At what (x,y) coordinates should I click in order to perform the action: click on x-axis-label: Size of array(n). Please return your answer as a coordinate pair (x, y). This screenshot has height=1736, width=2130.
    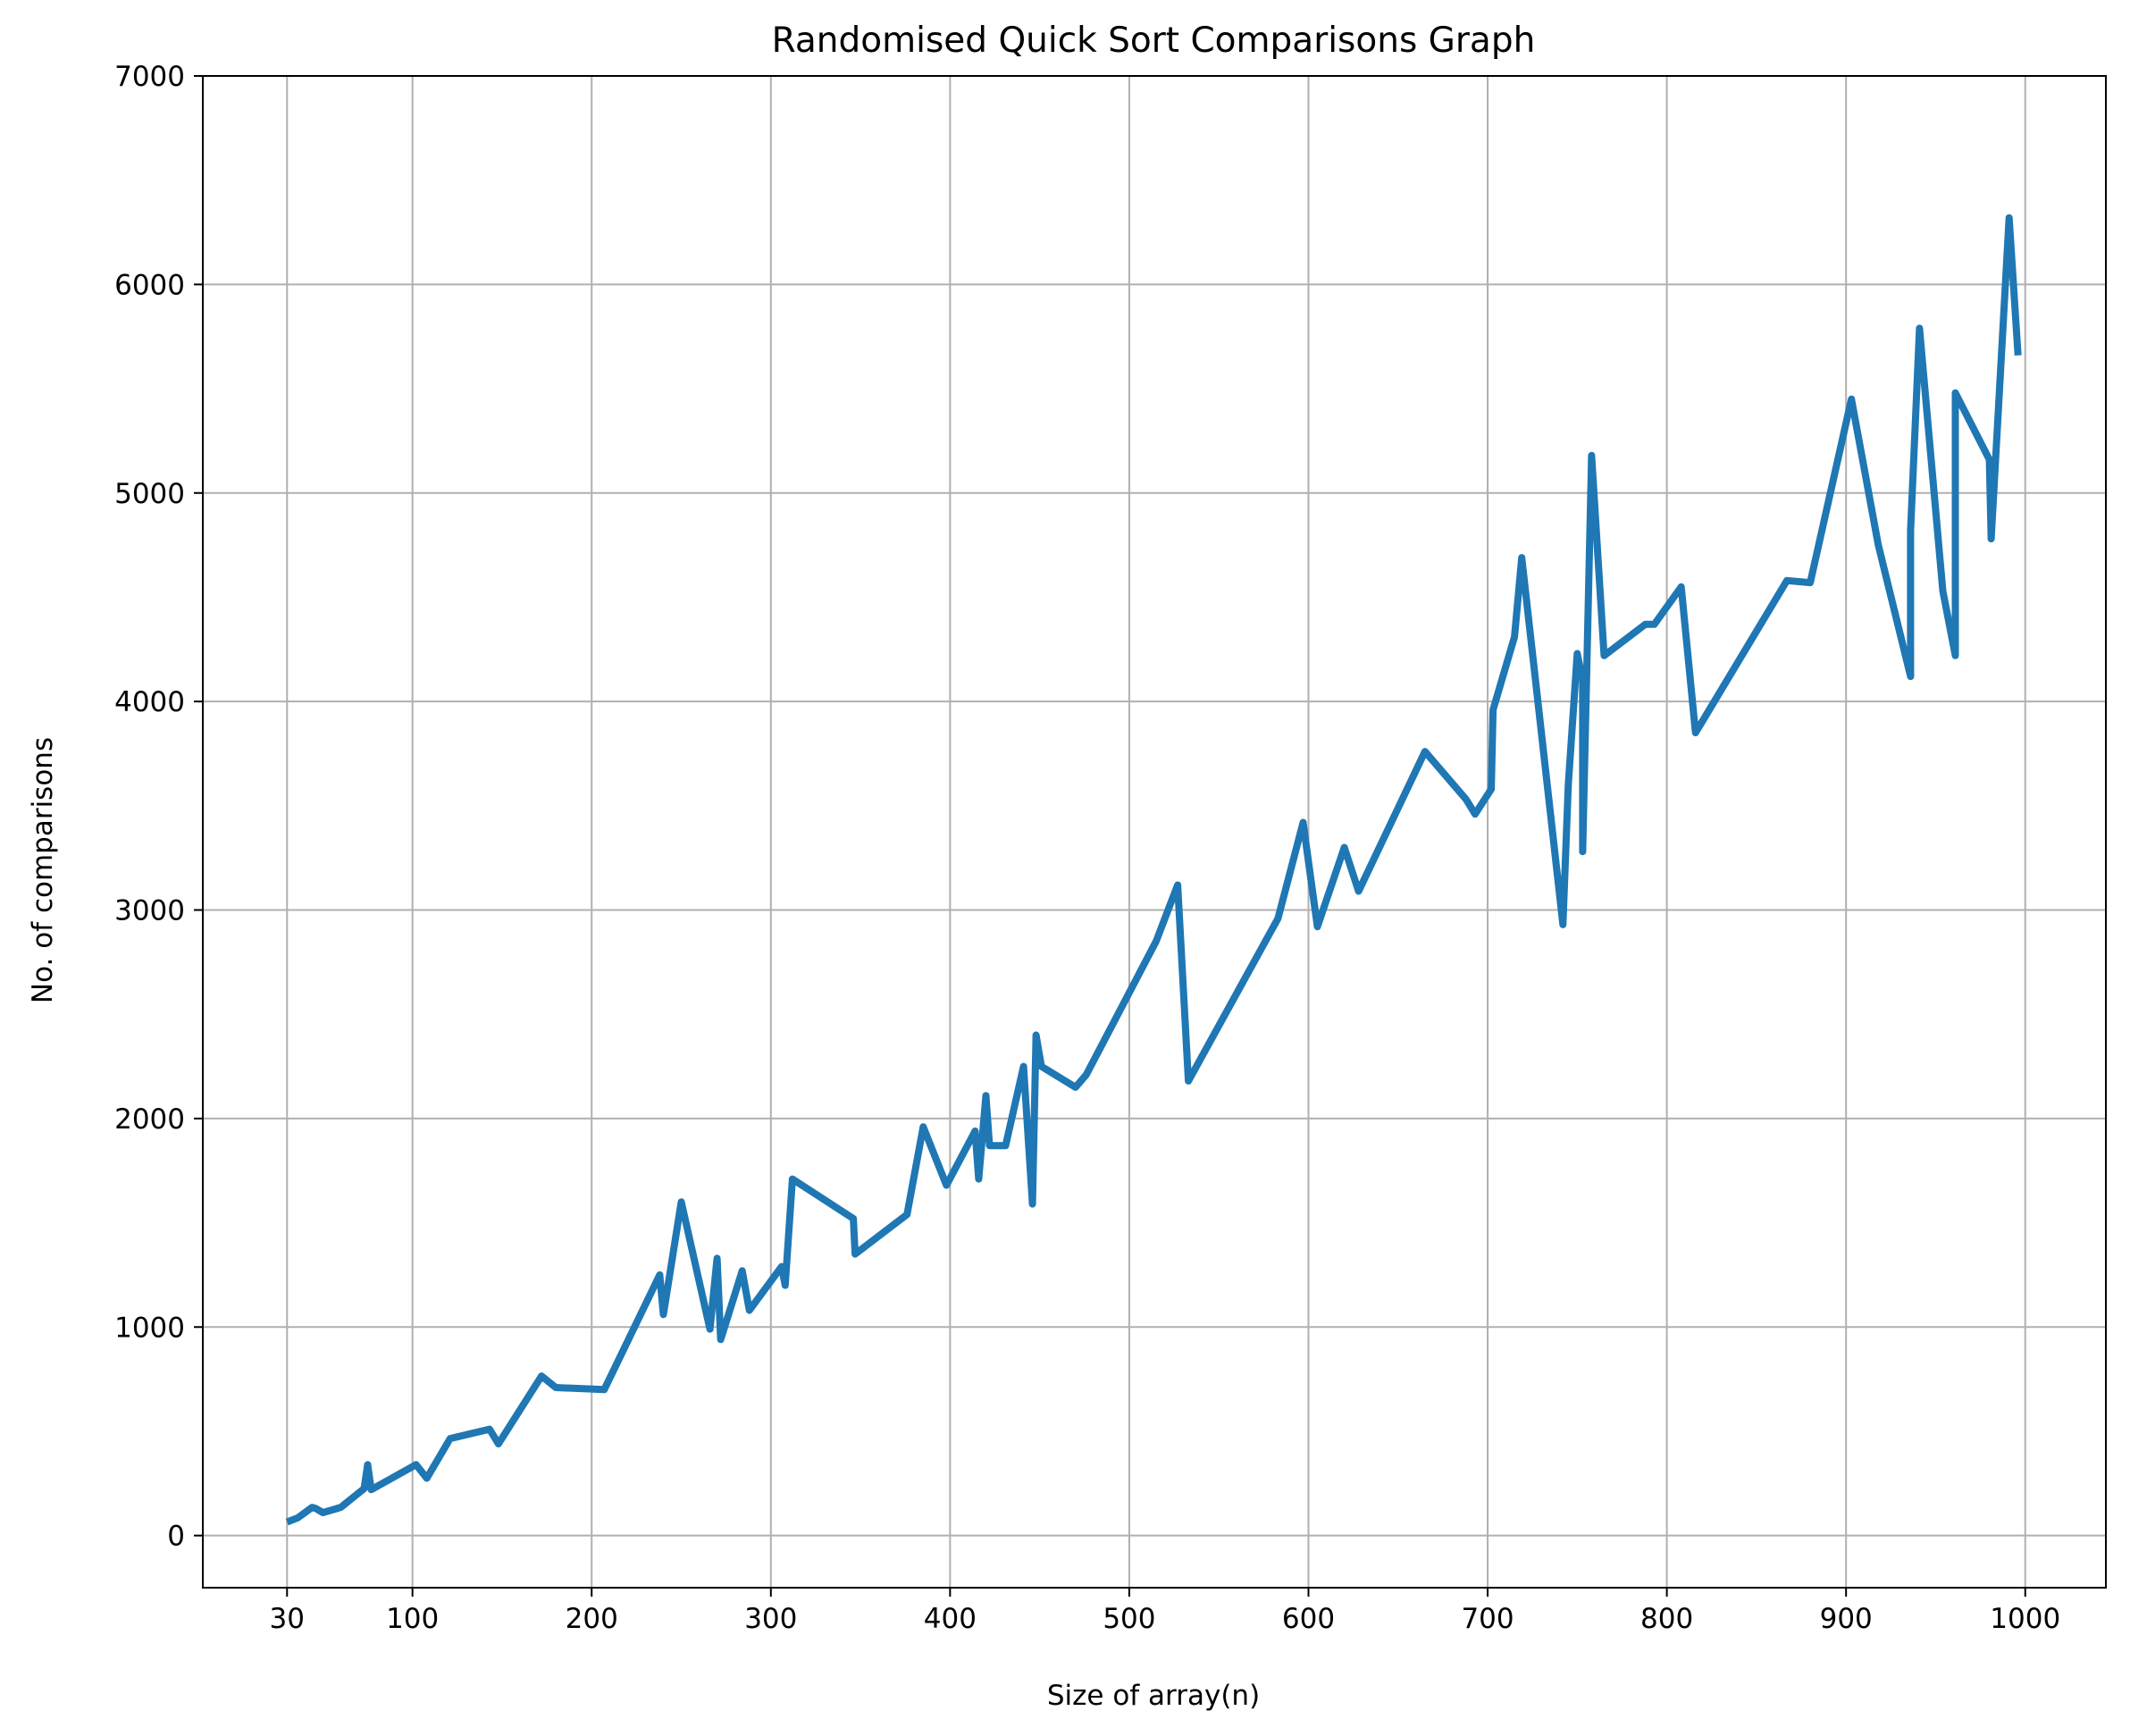
    Looking at the image, I should click on (1153, 1696).